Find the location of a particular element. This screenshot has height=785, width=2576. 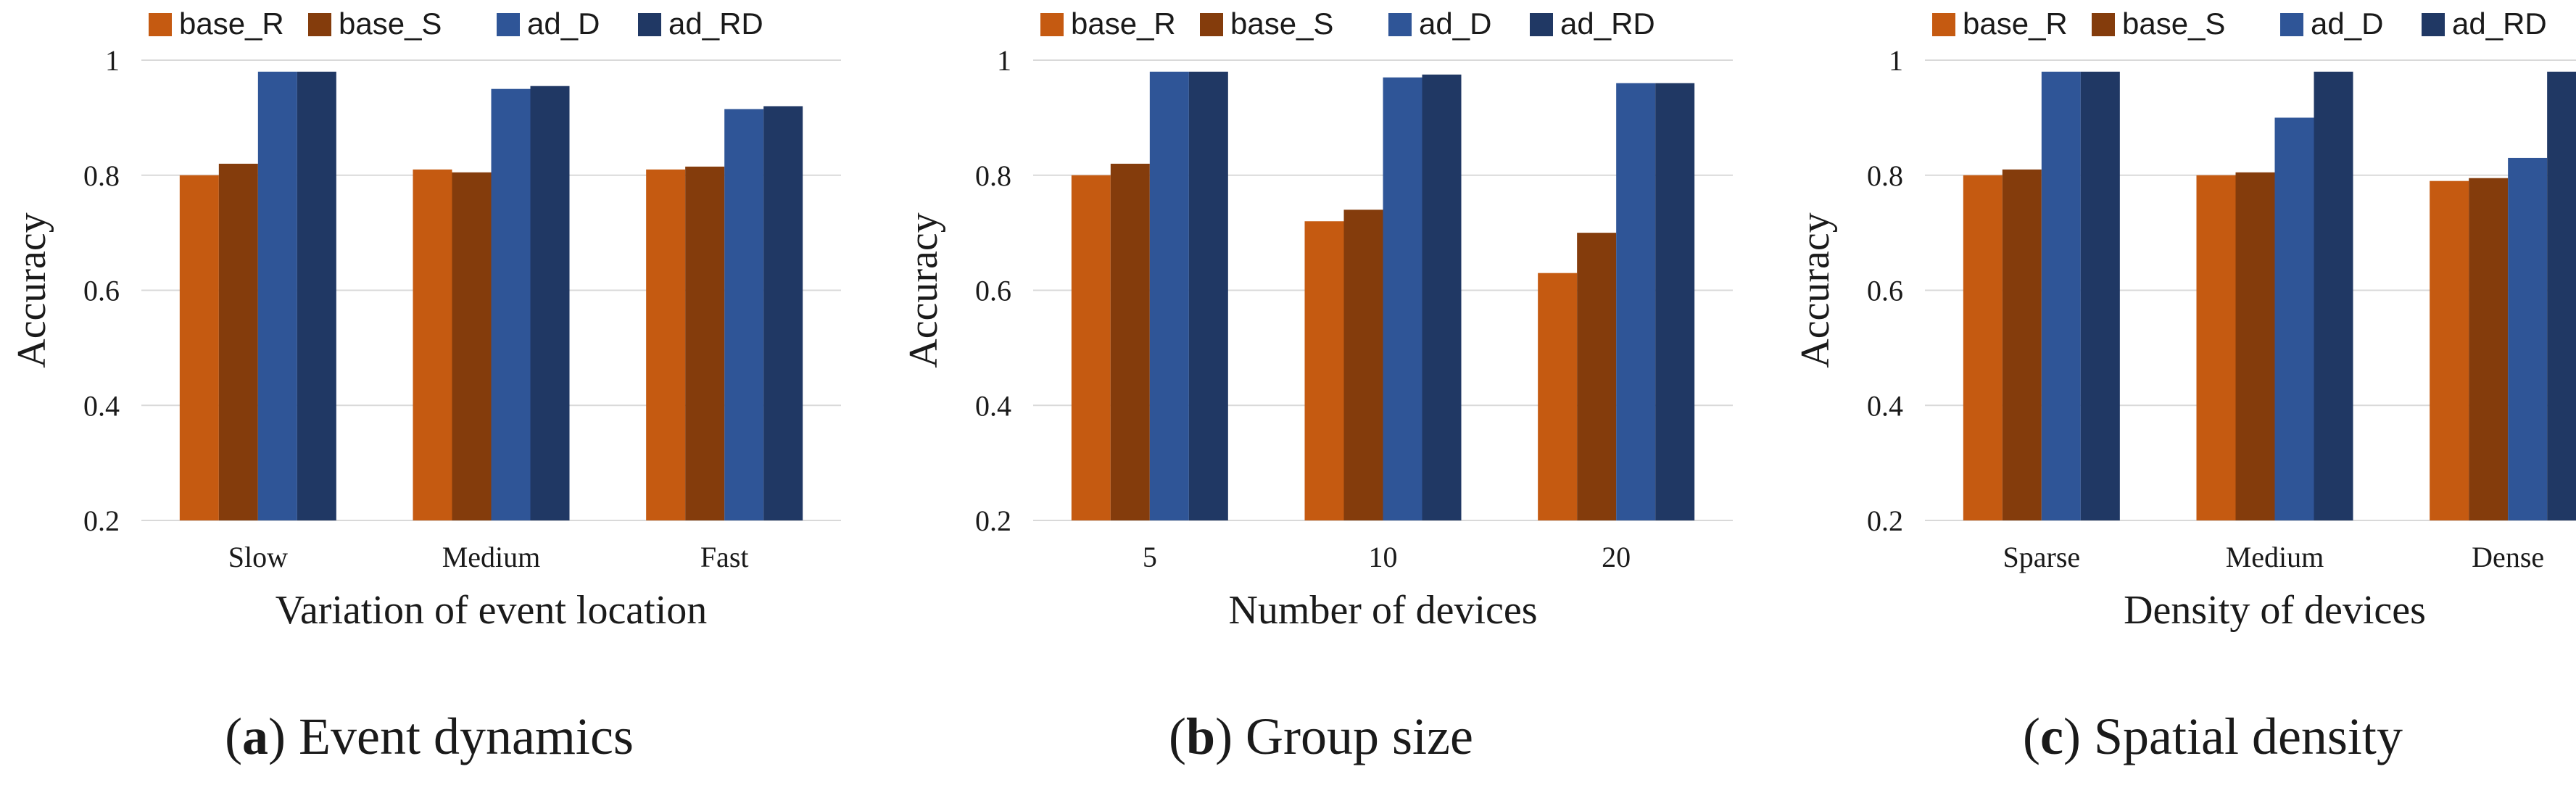

caption-b: (b) Group size is located at coordinates (1321, 736).